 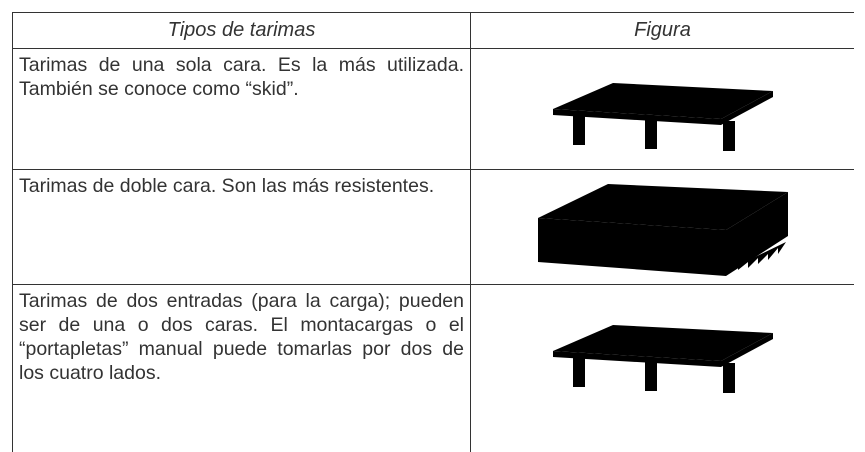 What do you see at coordinates (663, 31) in the screenshot?
I see `header-cell: Figura` at bounding box center [663, 31].